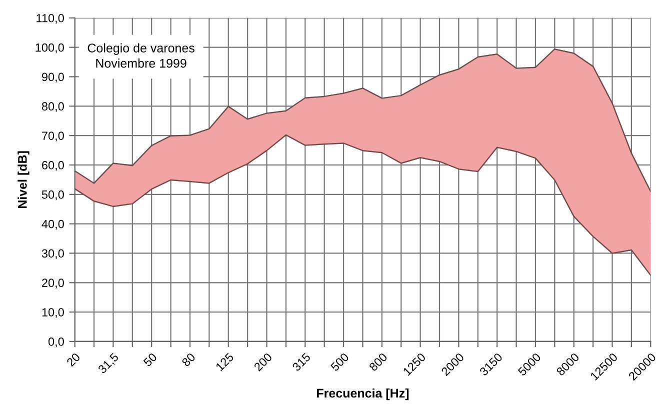 This screenshot has height=407, width=668. I want to click on y-tick-label: 110,0, so click(50, 19).